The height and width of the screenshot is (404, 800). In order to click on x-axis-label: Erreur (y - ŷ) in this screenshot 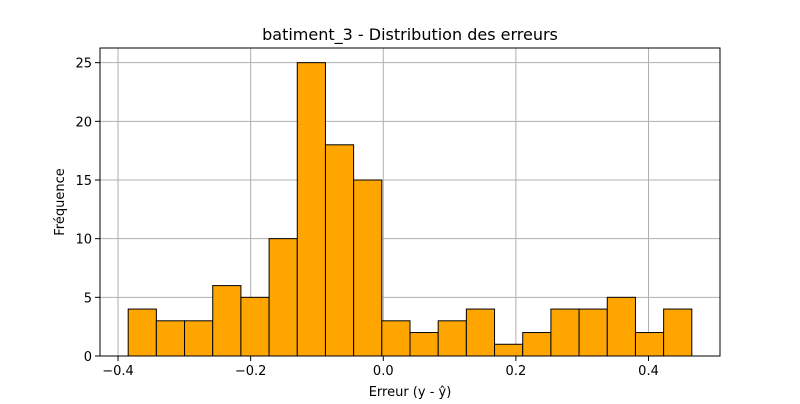, I will do `click(410, 392)`.